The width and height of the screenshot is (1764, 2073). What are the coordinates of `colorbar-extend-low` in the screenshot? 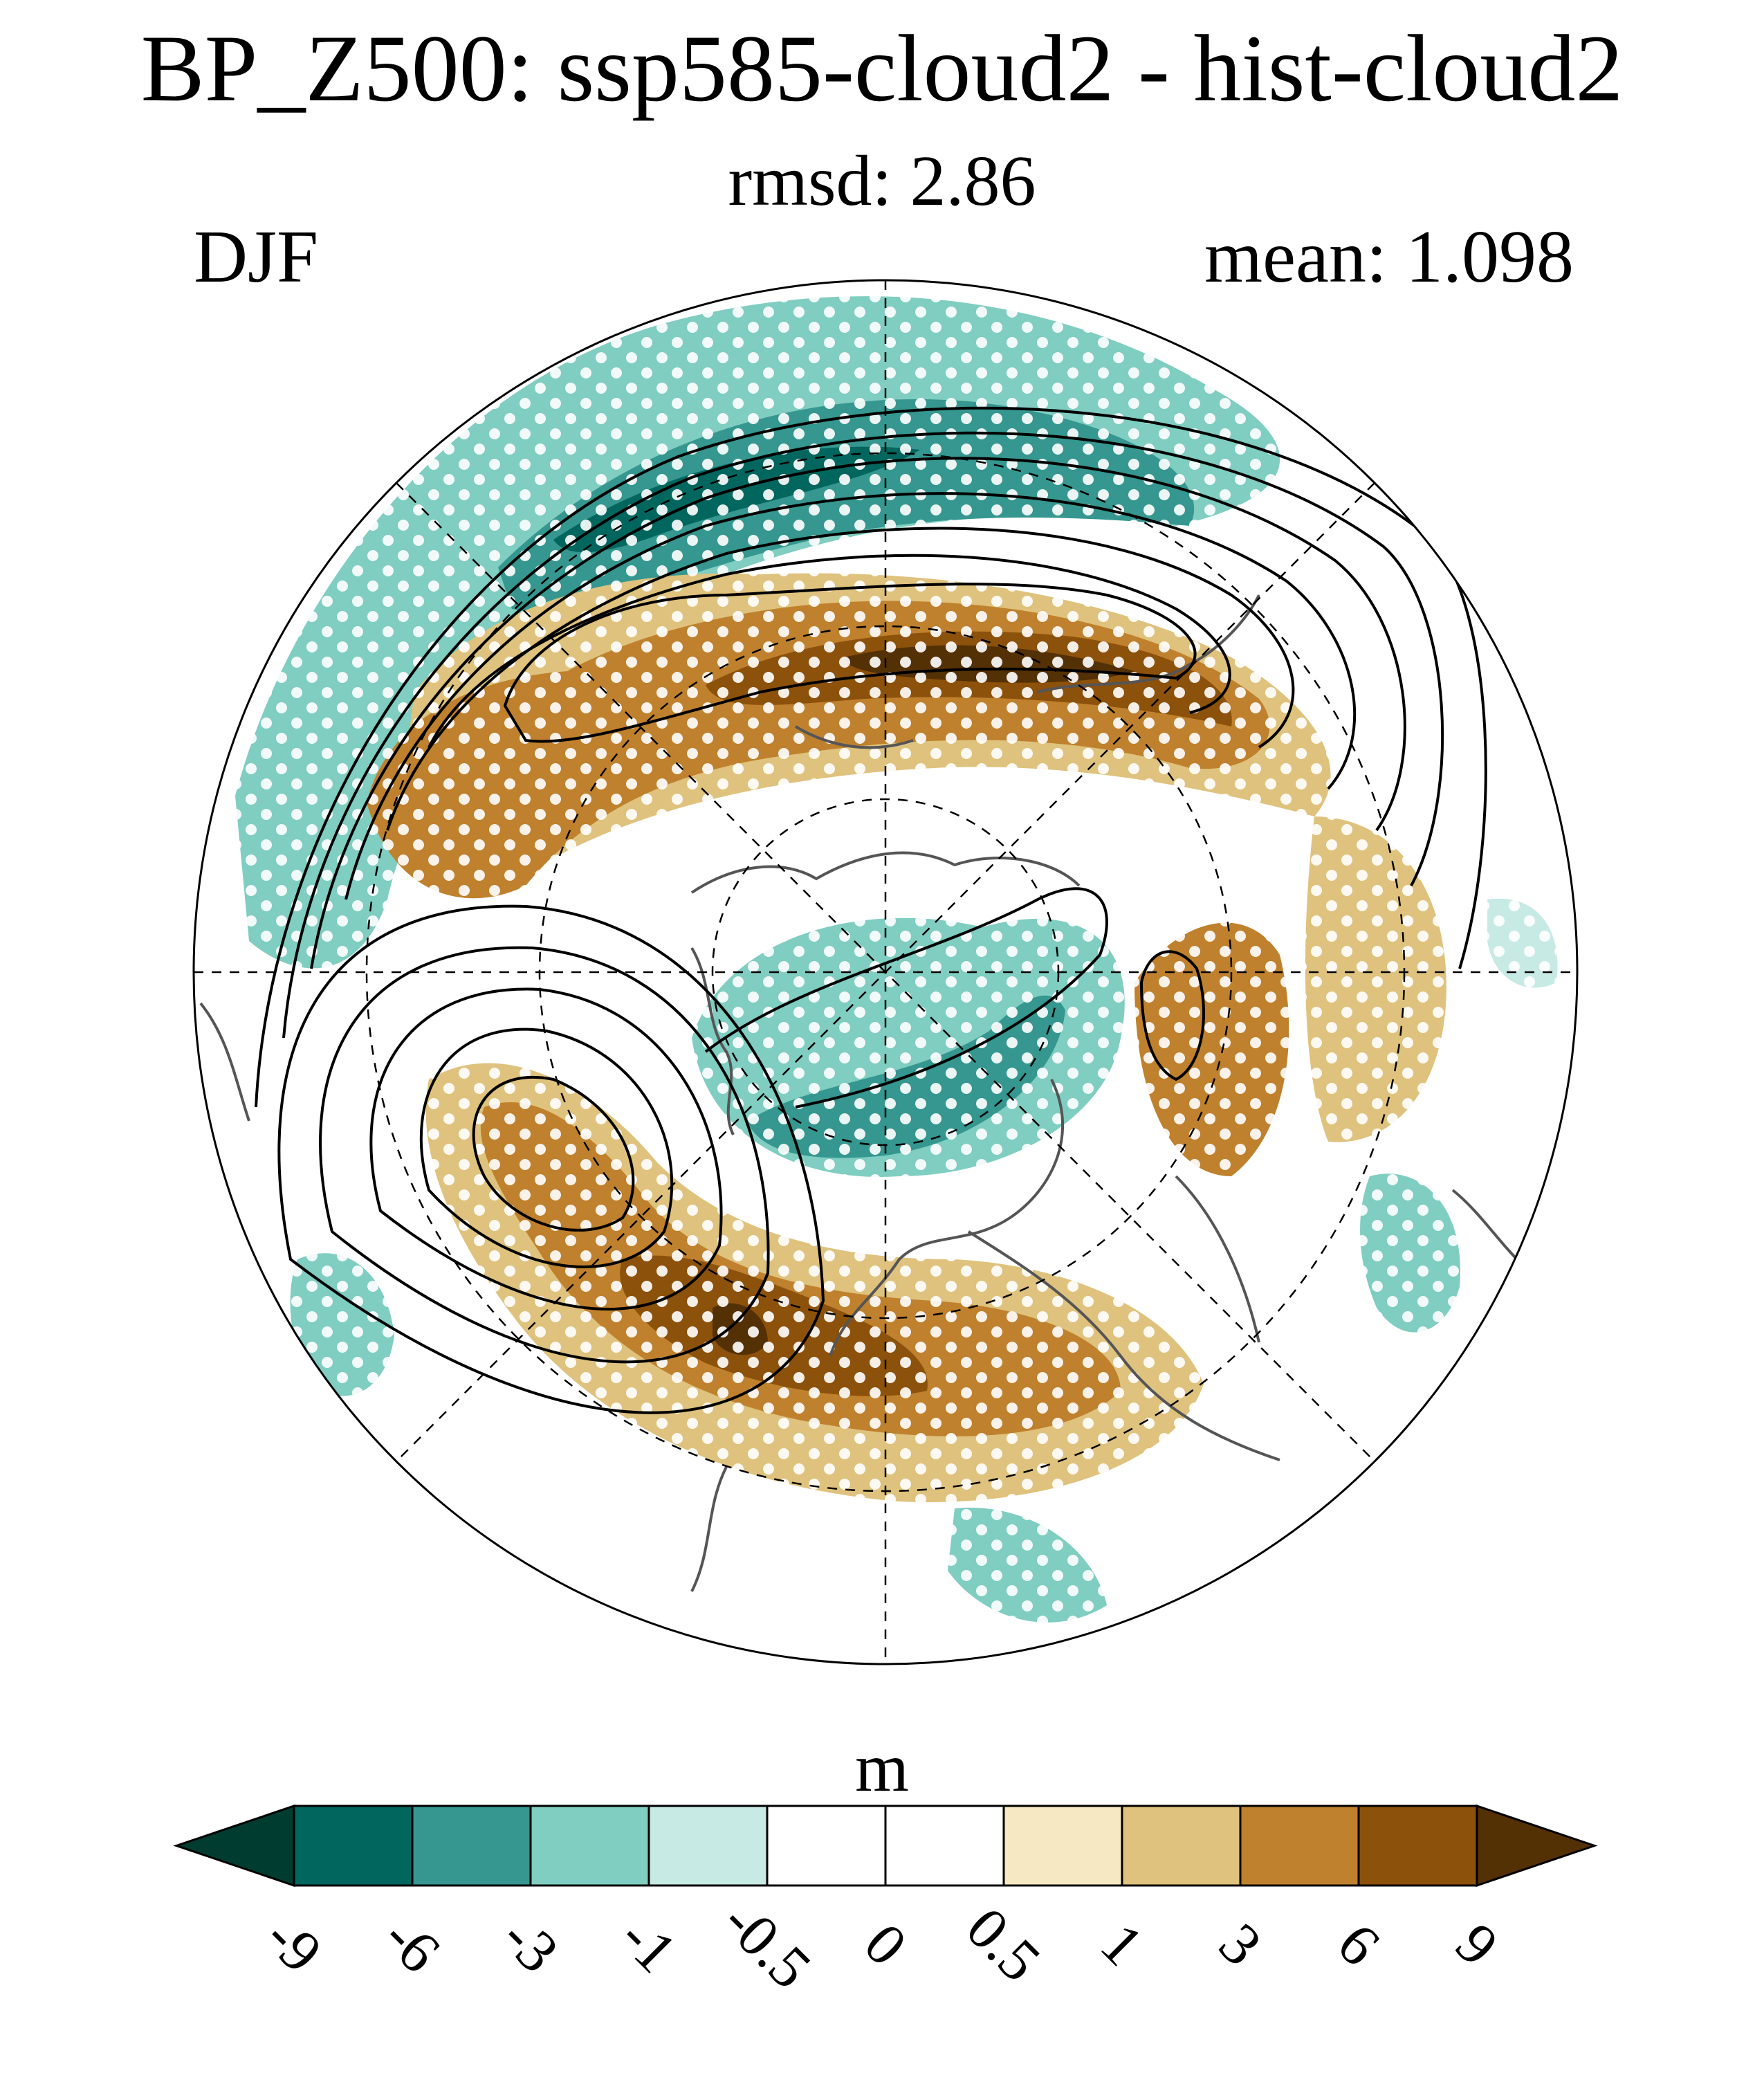 It's located at (234, 1846).